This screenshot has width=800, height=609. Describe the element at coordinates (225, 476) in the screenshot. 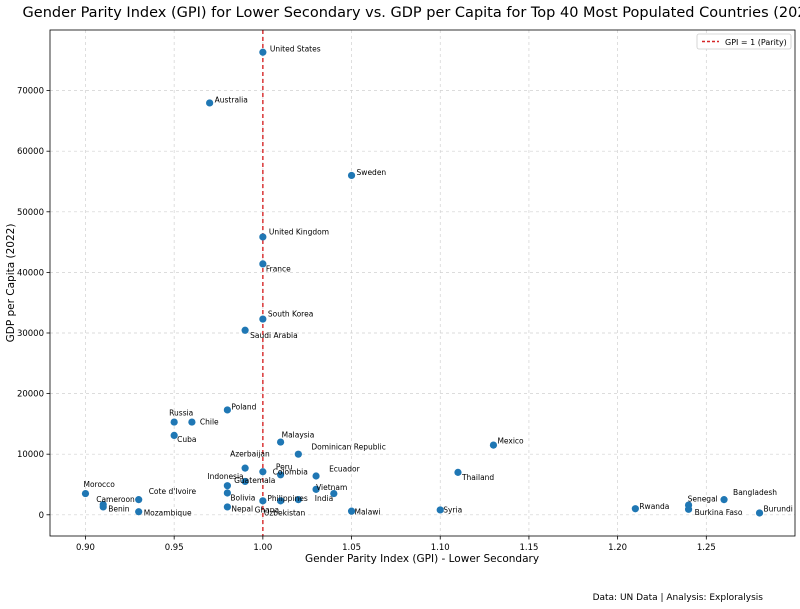

I see `point-label: Indonesia` at that location.